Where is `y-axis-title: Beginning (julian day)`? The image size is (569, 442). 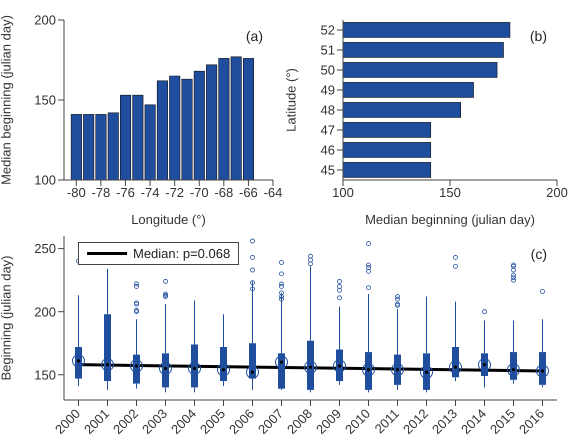 y-axis-title: Beginning (julian day) is located at coordinates (7, 318).